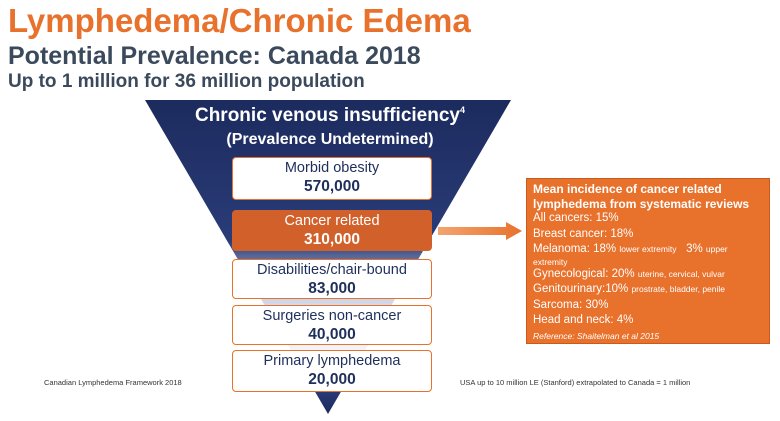  I want to click on funnel-level-value: 83,000, so click(332, 288).